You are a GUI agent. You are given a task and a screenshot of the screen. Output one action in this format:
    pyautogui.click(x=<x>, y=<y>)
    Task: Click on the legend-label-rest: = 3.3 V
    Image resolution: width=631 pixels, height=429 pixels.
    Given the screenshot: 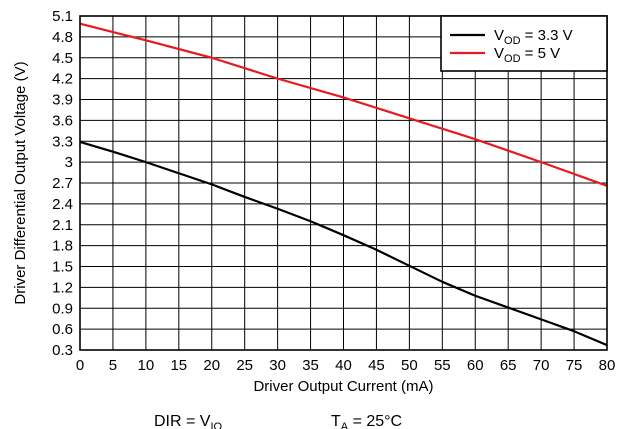 What is the action you would take?
    pyautogui.click(x=547, y=35)
    